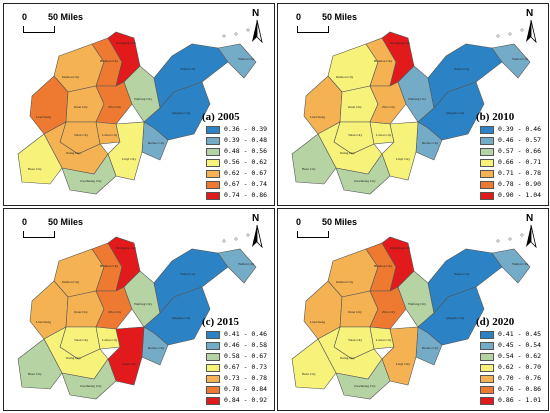  I want to click on region-zaozhuang, so click(363, 174).